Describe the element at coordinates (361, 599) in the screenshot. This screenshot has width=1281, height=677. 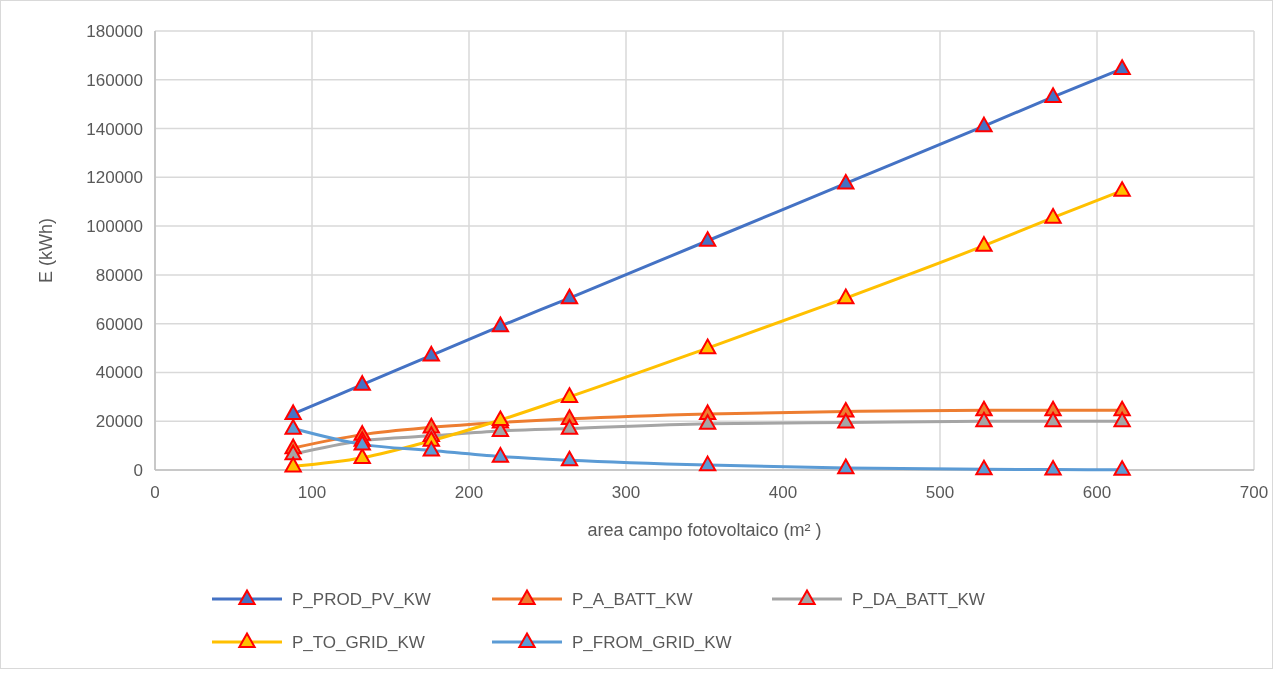
I see `legend-label: P_PROD_PV_KW` at that location.